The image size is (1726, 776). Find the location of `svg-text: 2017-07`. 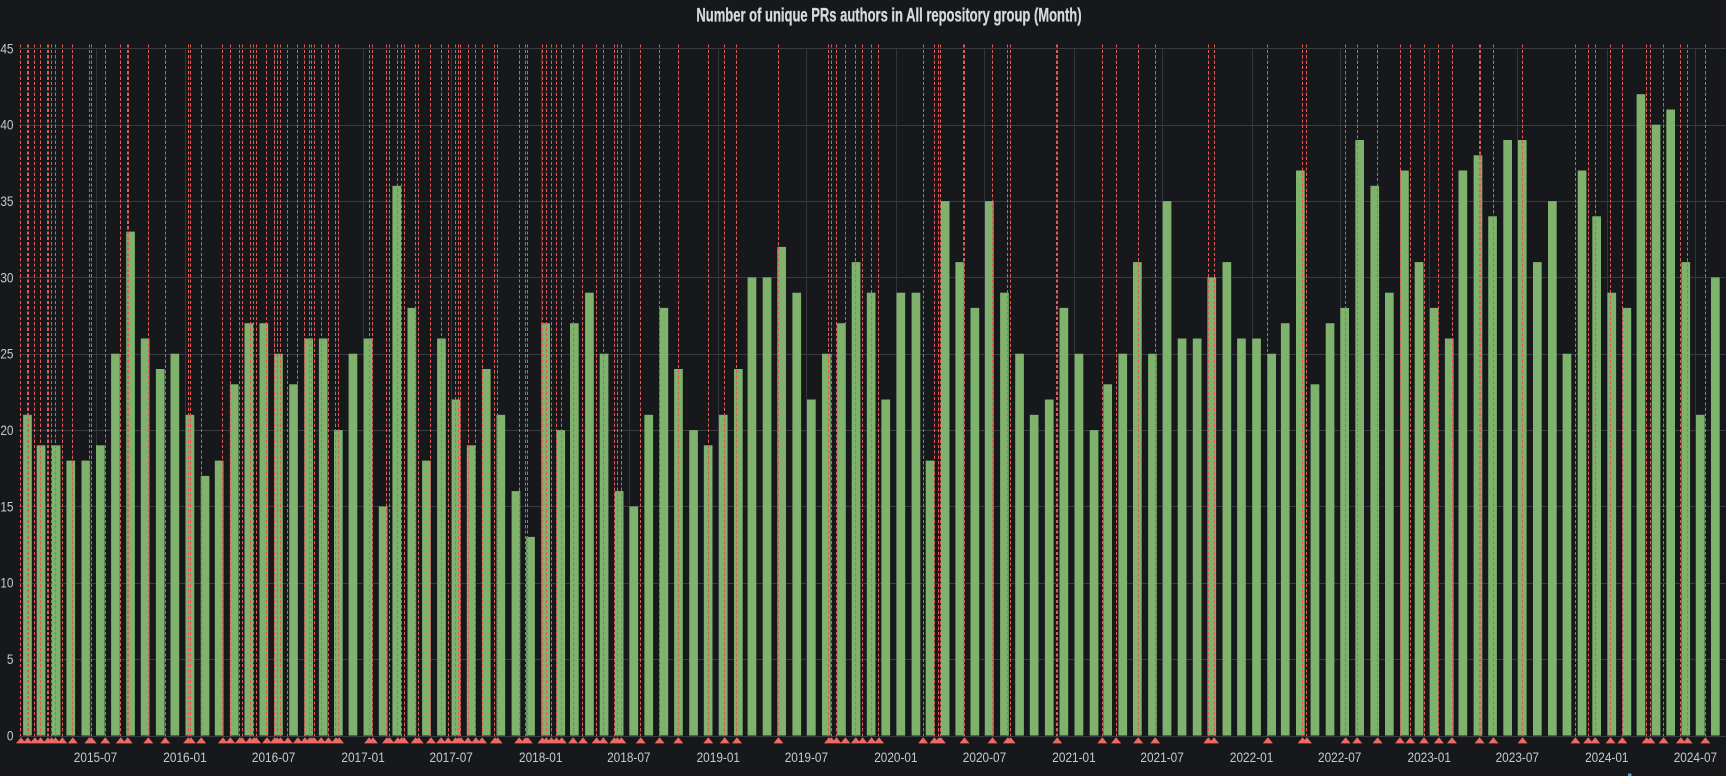

svg-text: 2017-07 is located at coordinates (451, 757).